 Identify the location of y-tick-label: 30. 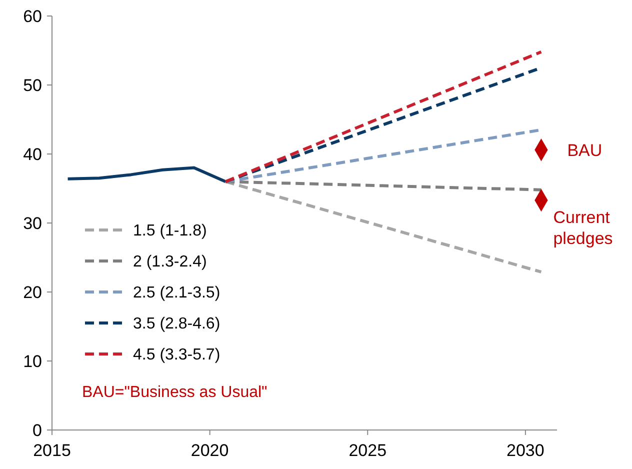
(32, 223).